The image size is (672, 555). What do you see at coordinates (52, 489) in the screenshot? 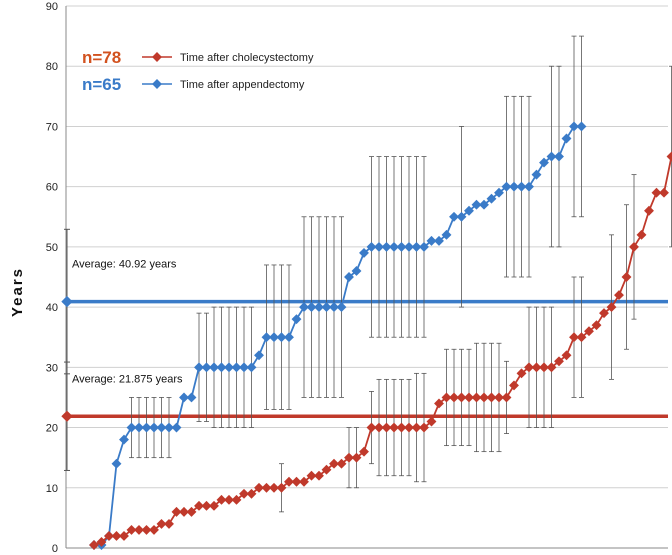
I see `y-tick-label: 10` at bounding box center [52, 489].